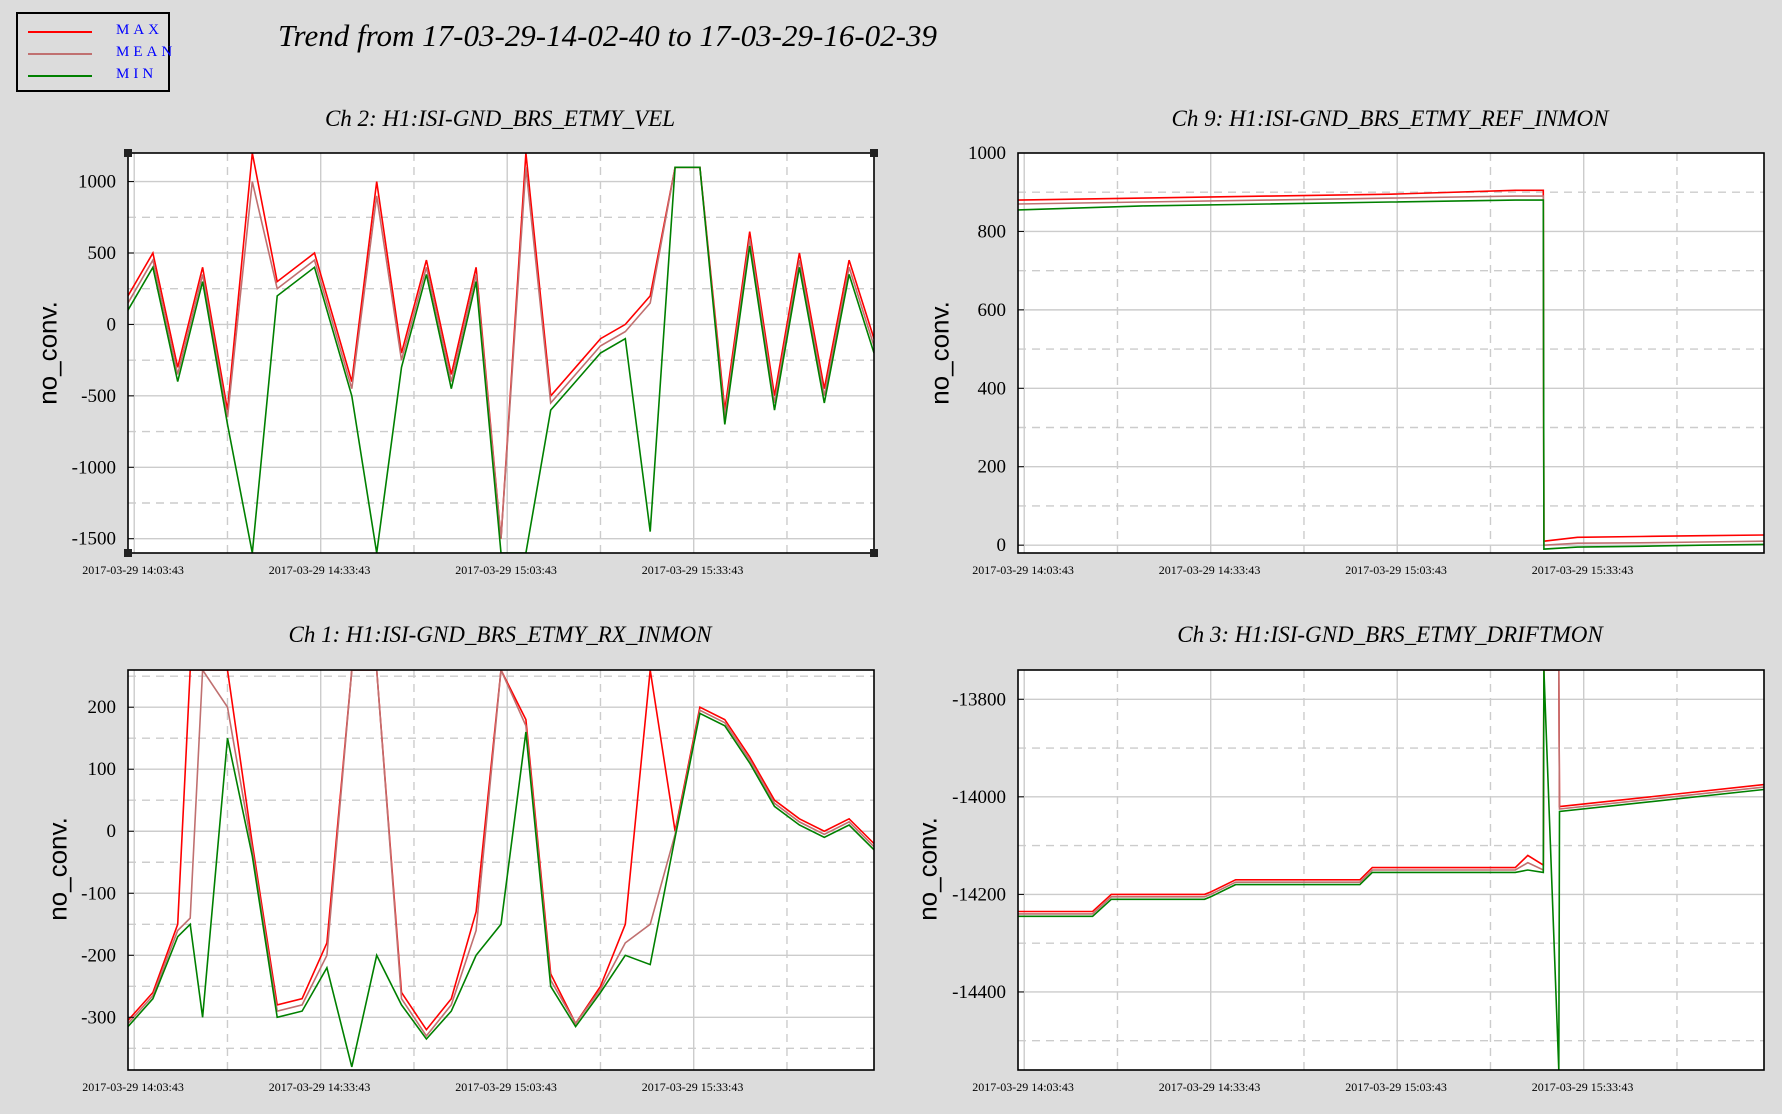  What do you see at coordinates (506, 570) in the screenshot?
I see `xtick-label-ch2: 2017-03-29 15:03:43` at bounding box center [506, 570].